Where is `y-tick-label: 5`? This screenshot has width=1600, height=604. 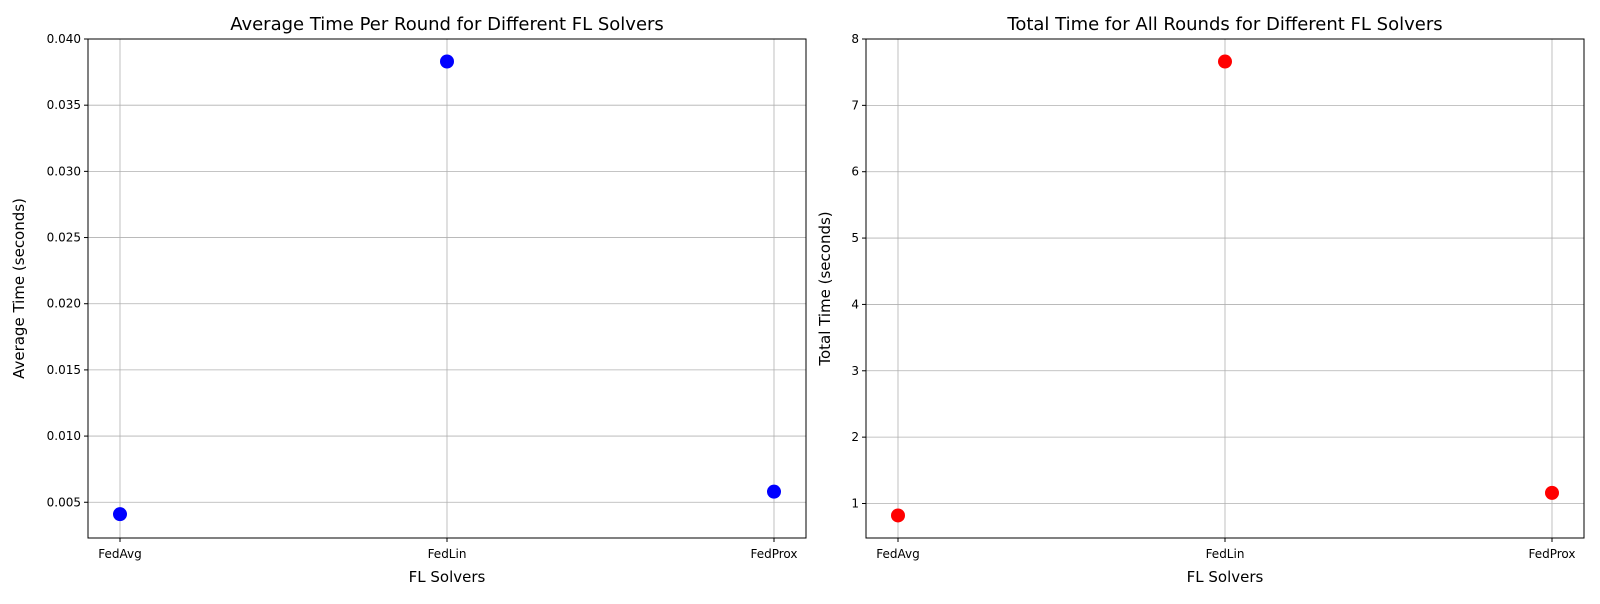 y-tick-label: 5 is located at coordinates (855, 238).